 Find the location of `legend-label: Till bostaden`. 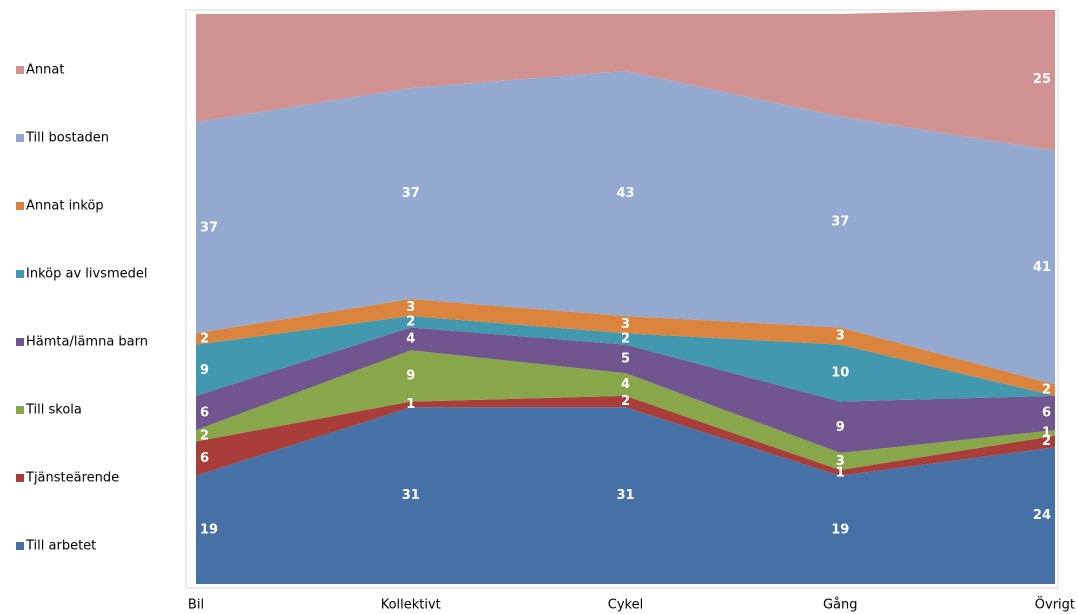

legend-label: Till bostaden is located at coordinates (67, 138).